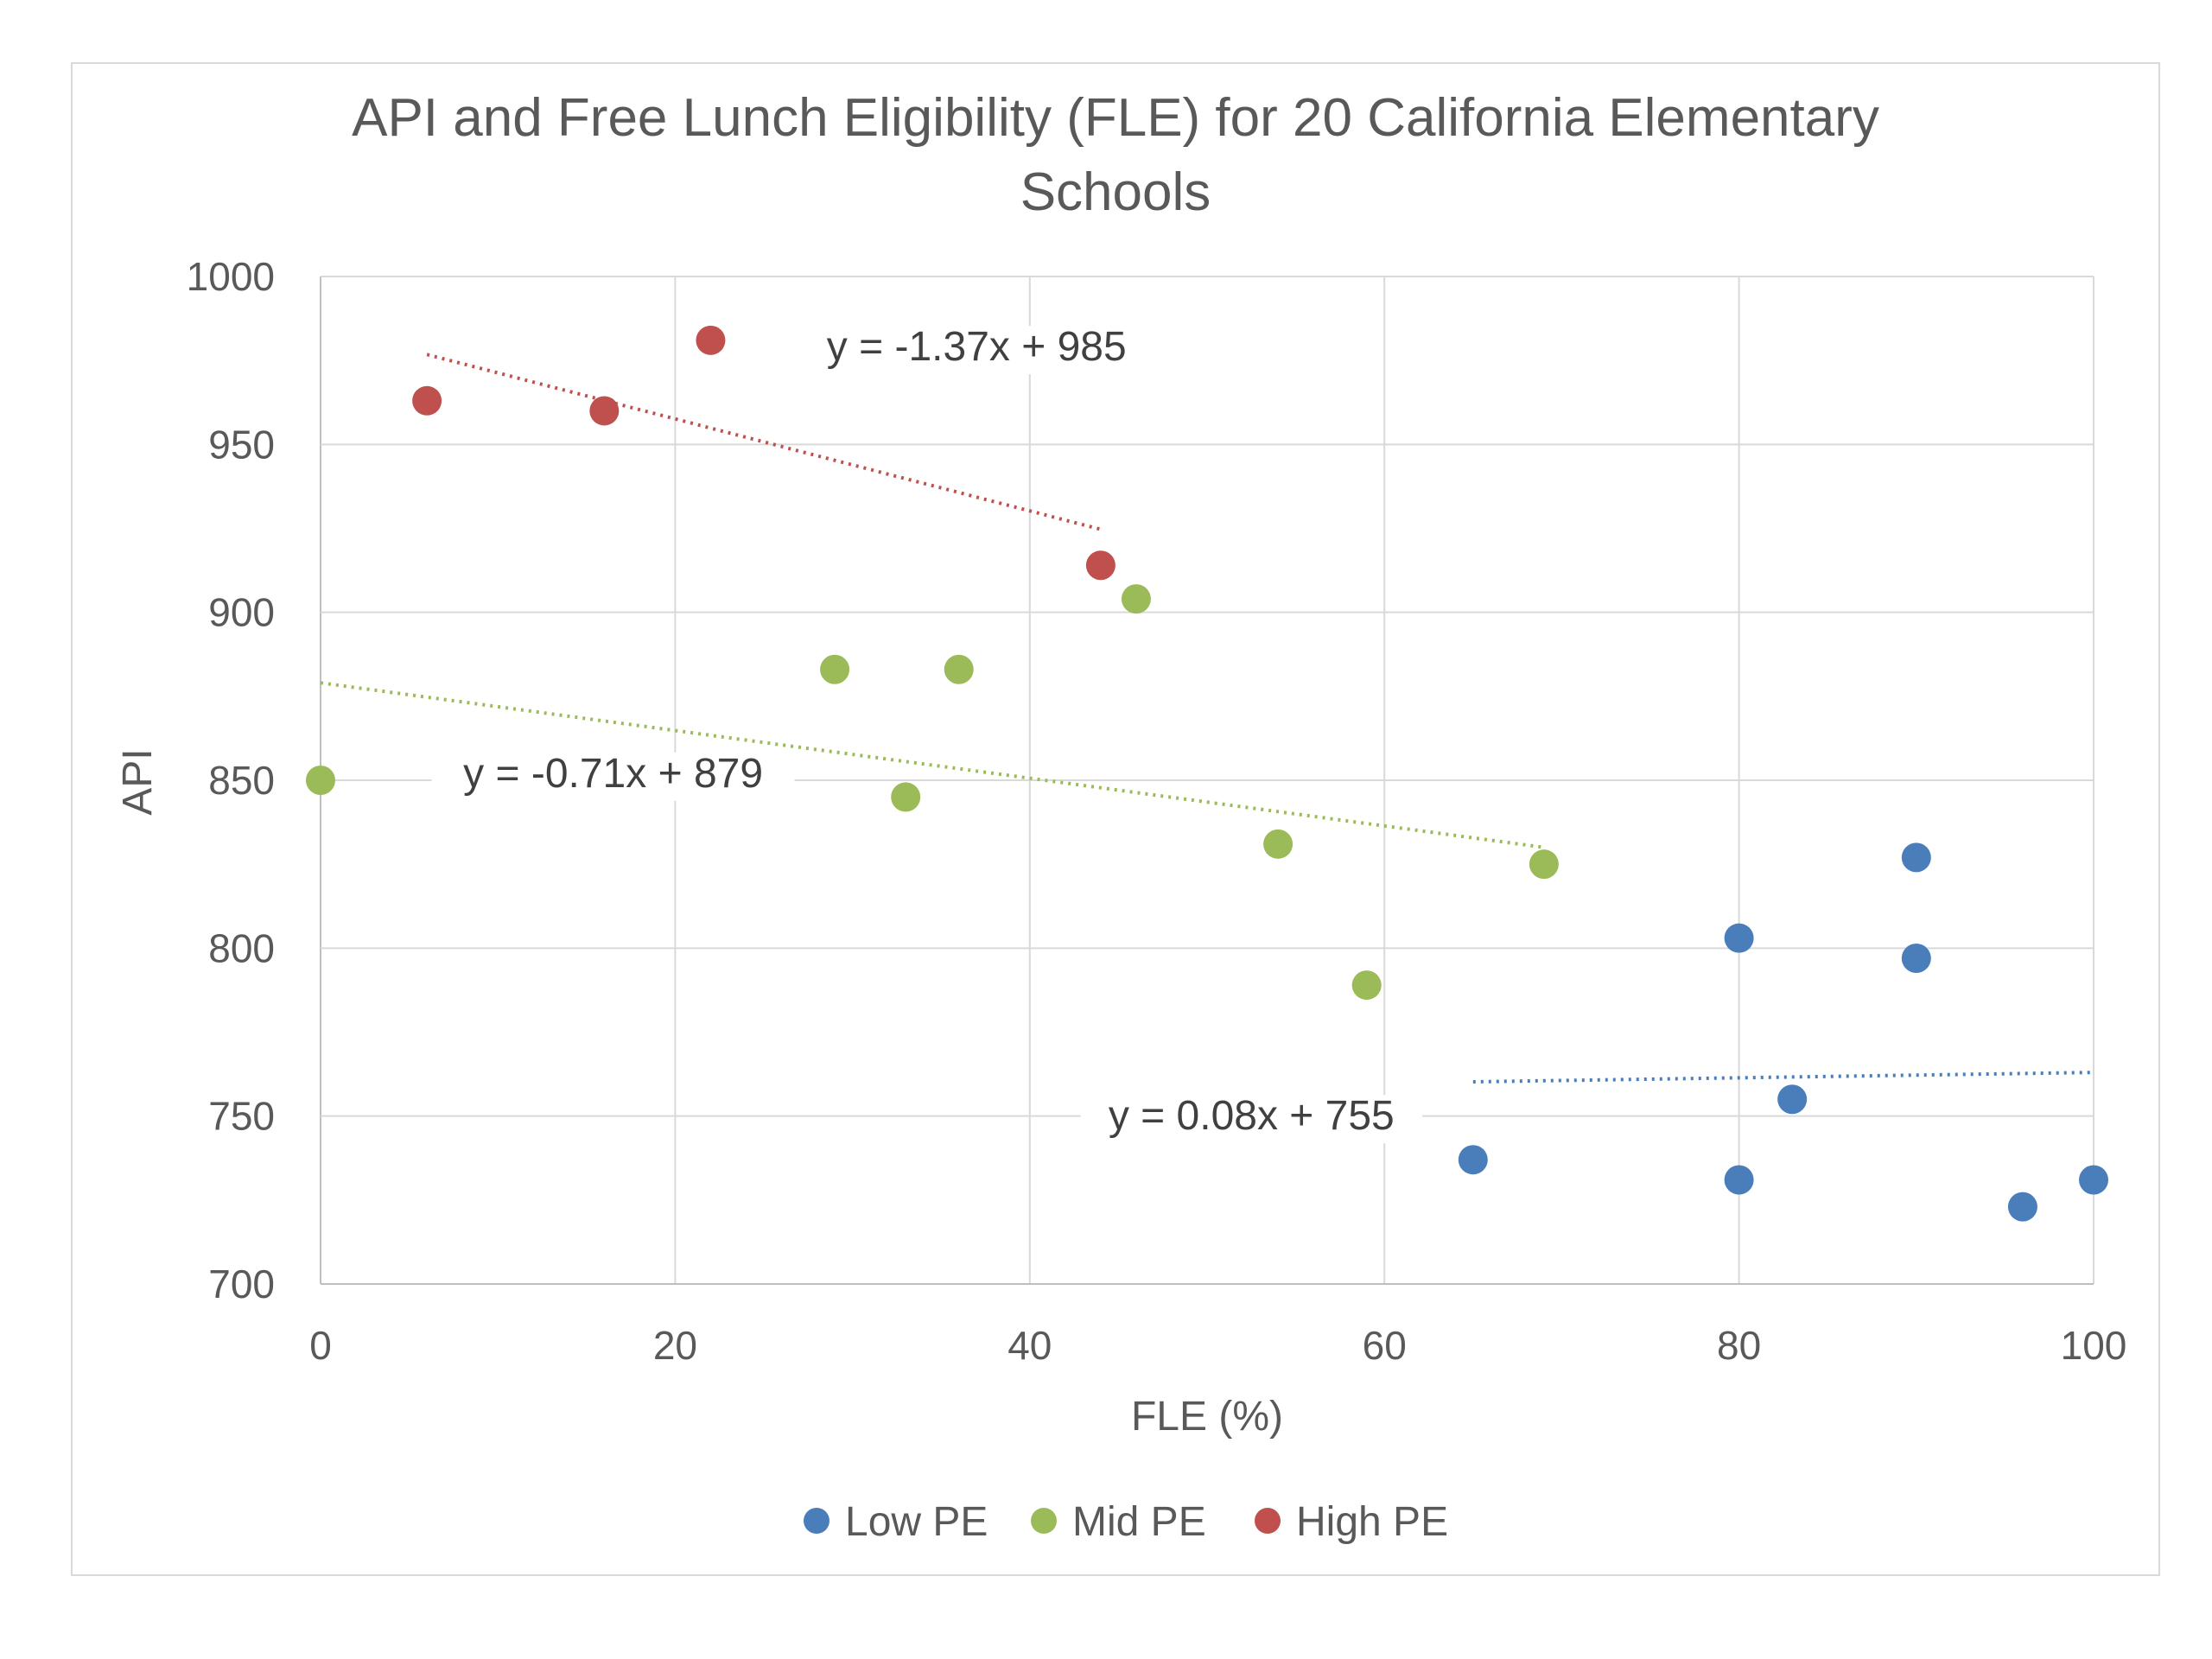 The image size is (2212, 1659). Describe the element at coordinates (241, 612) in the screenshot. I see `y-tick-label: 900` at that location.